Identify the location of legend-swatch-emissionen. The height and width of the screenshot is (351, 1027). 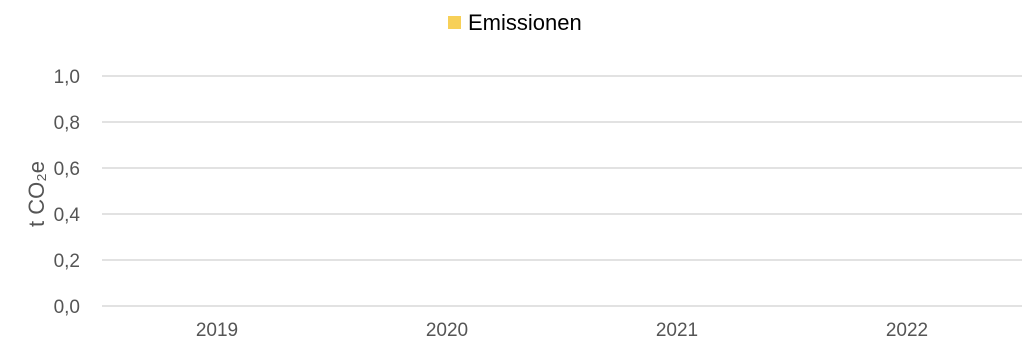
(454, 22).